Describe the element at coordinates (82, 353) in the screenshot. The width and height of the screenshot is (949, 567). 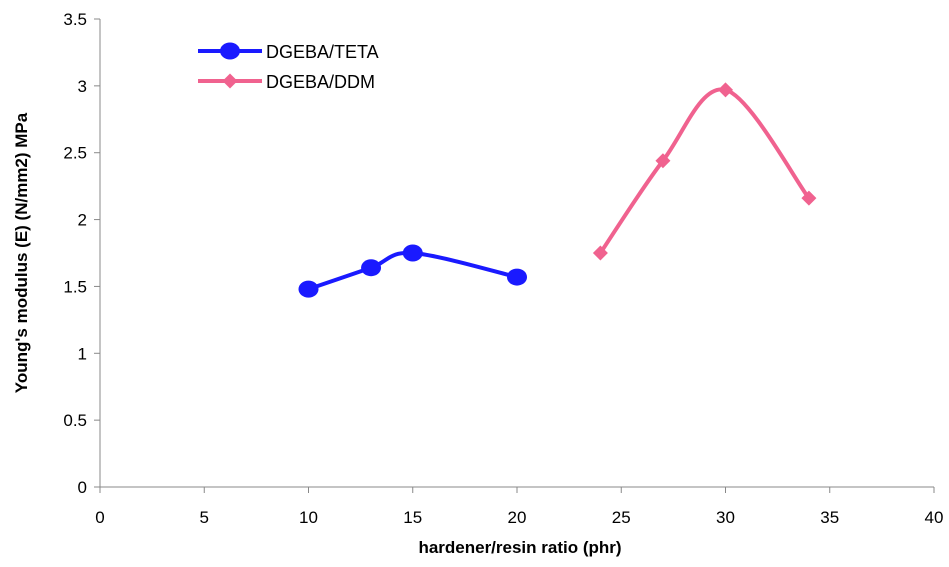
I see `y-tick-label: 1` at that location.